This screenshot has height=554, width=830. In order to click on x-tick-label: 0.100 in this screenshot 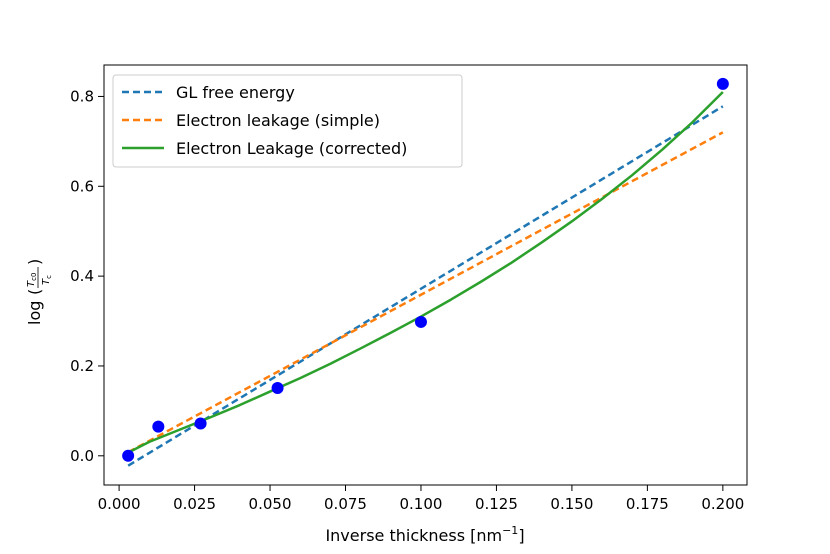, I will do `click(420, 504)`.